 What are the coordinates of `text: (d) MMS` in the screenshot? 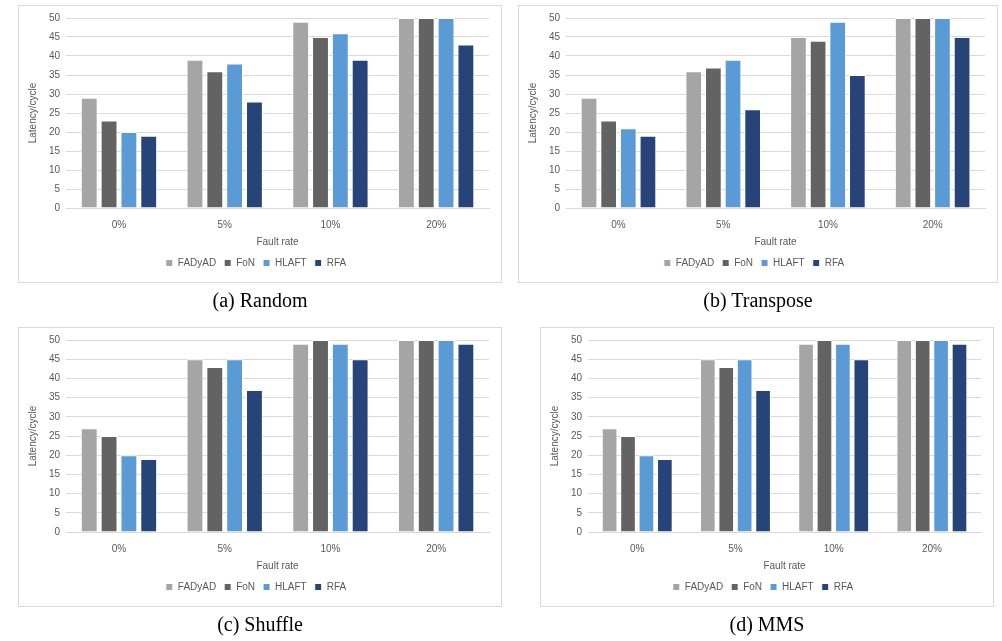 It's located at (767, 624).